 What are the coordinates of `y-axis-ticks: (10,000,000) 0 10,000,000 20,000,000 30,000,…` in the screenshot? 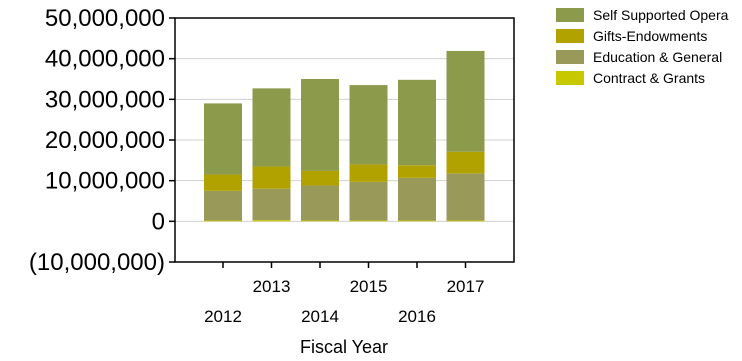 It's located at (102, 140).